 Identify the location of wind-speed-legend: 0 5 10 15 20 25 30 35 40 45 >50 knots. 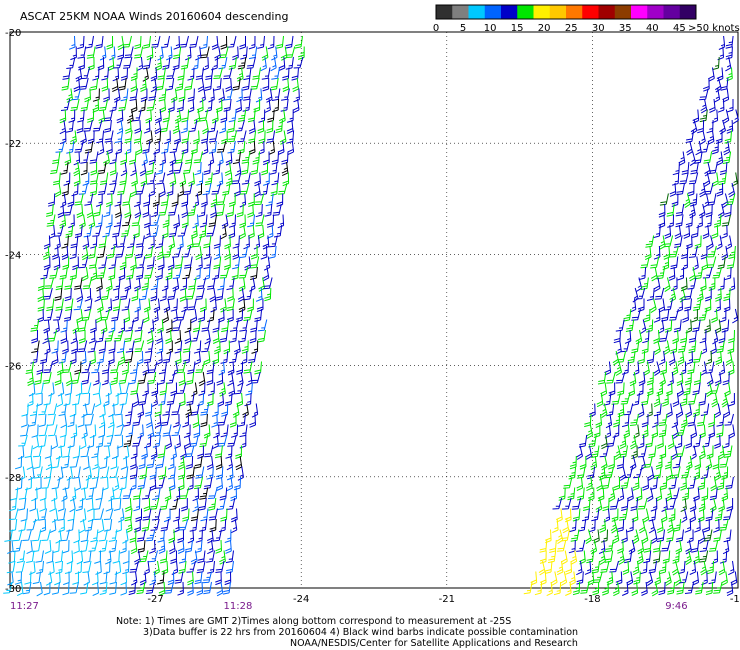
(586, 19).